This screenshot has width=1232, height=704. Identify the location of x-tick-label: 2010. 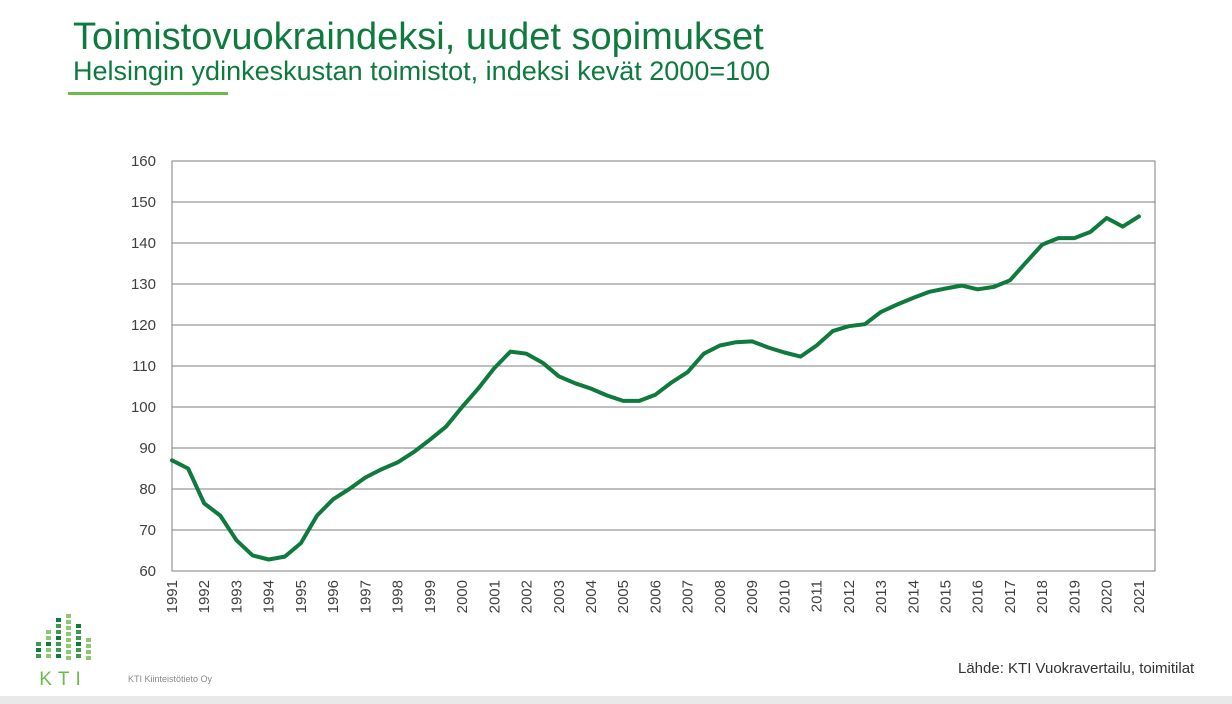
(784, 596).